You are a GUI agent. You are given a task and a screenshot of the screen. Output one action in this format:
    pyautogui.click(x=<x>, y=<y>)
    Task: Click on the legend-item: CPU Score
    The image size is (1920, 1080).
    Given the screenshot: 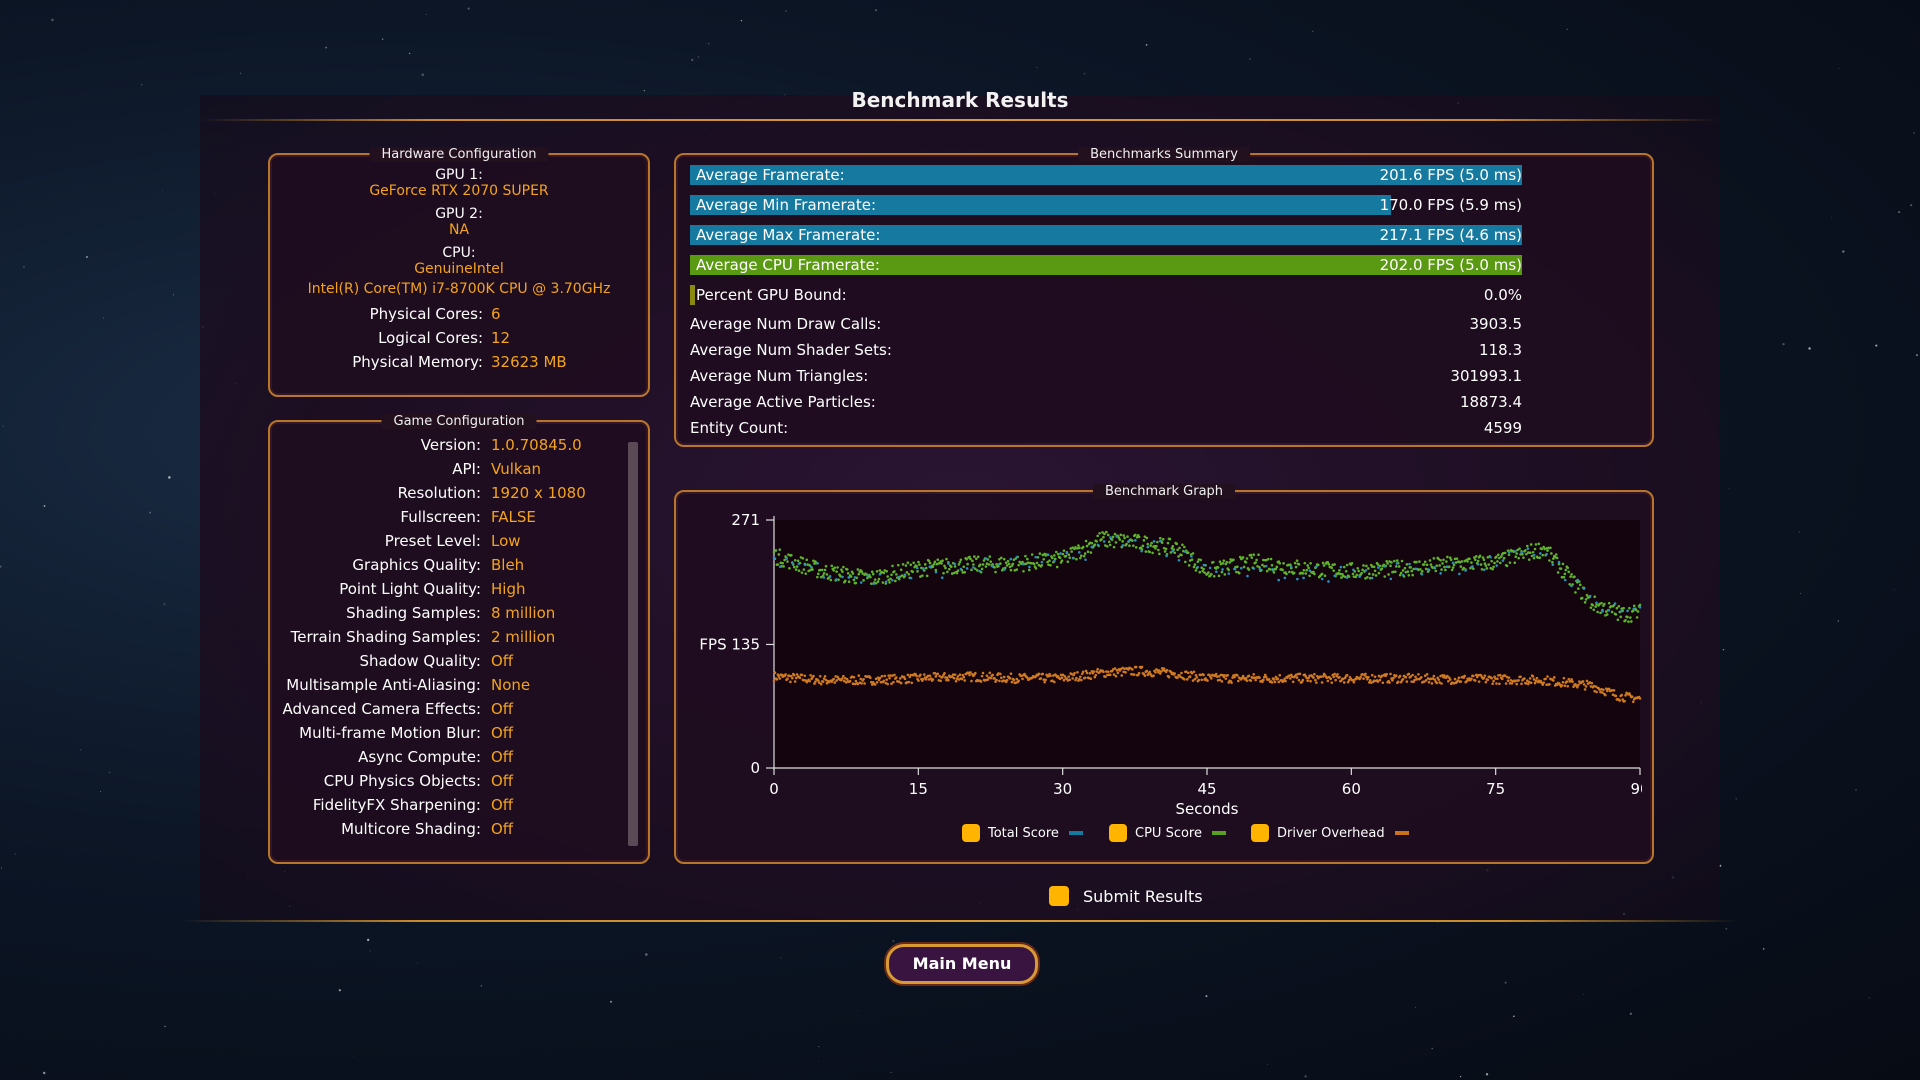 What is the action you would take?
    pyautogui.click(x=1167, y=833)
    